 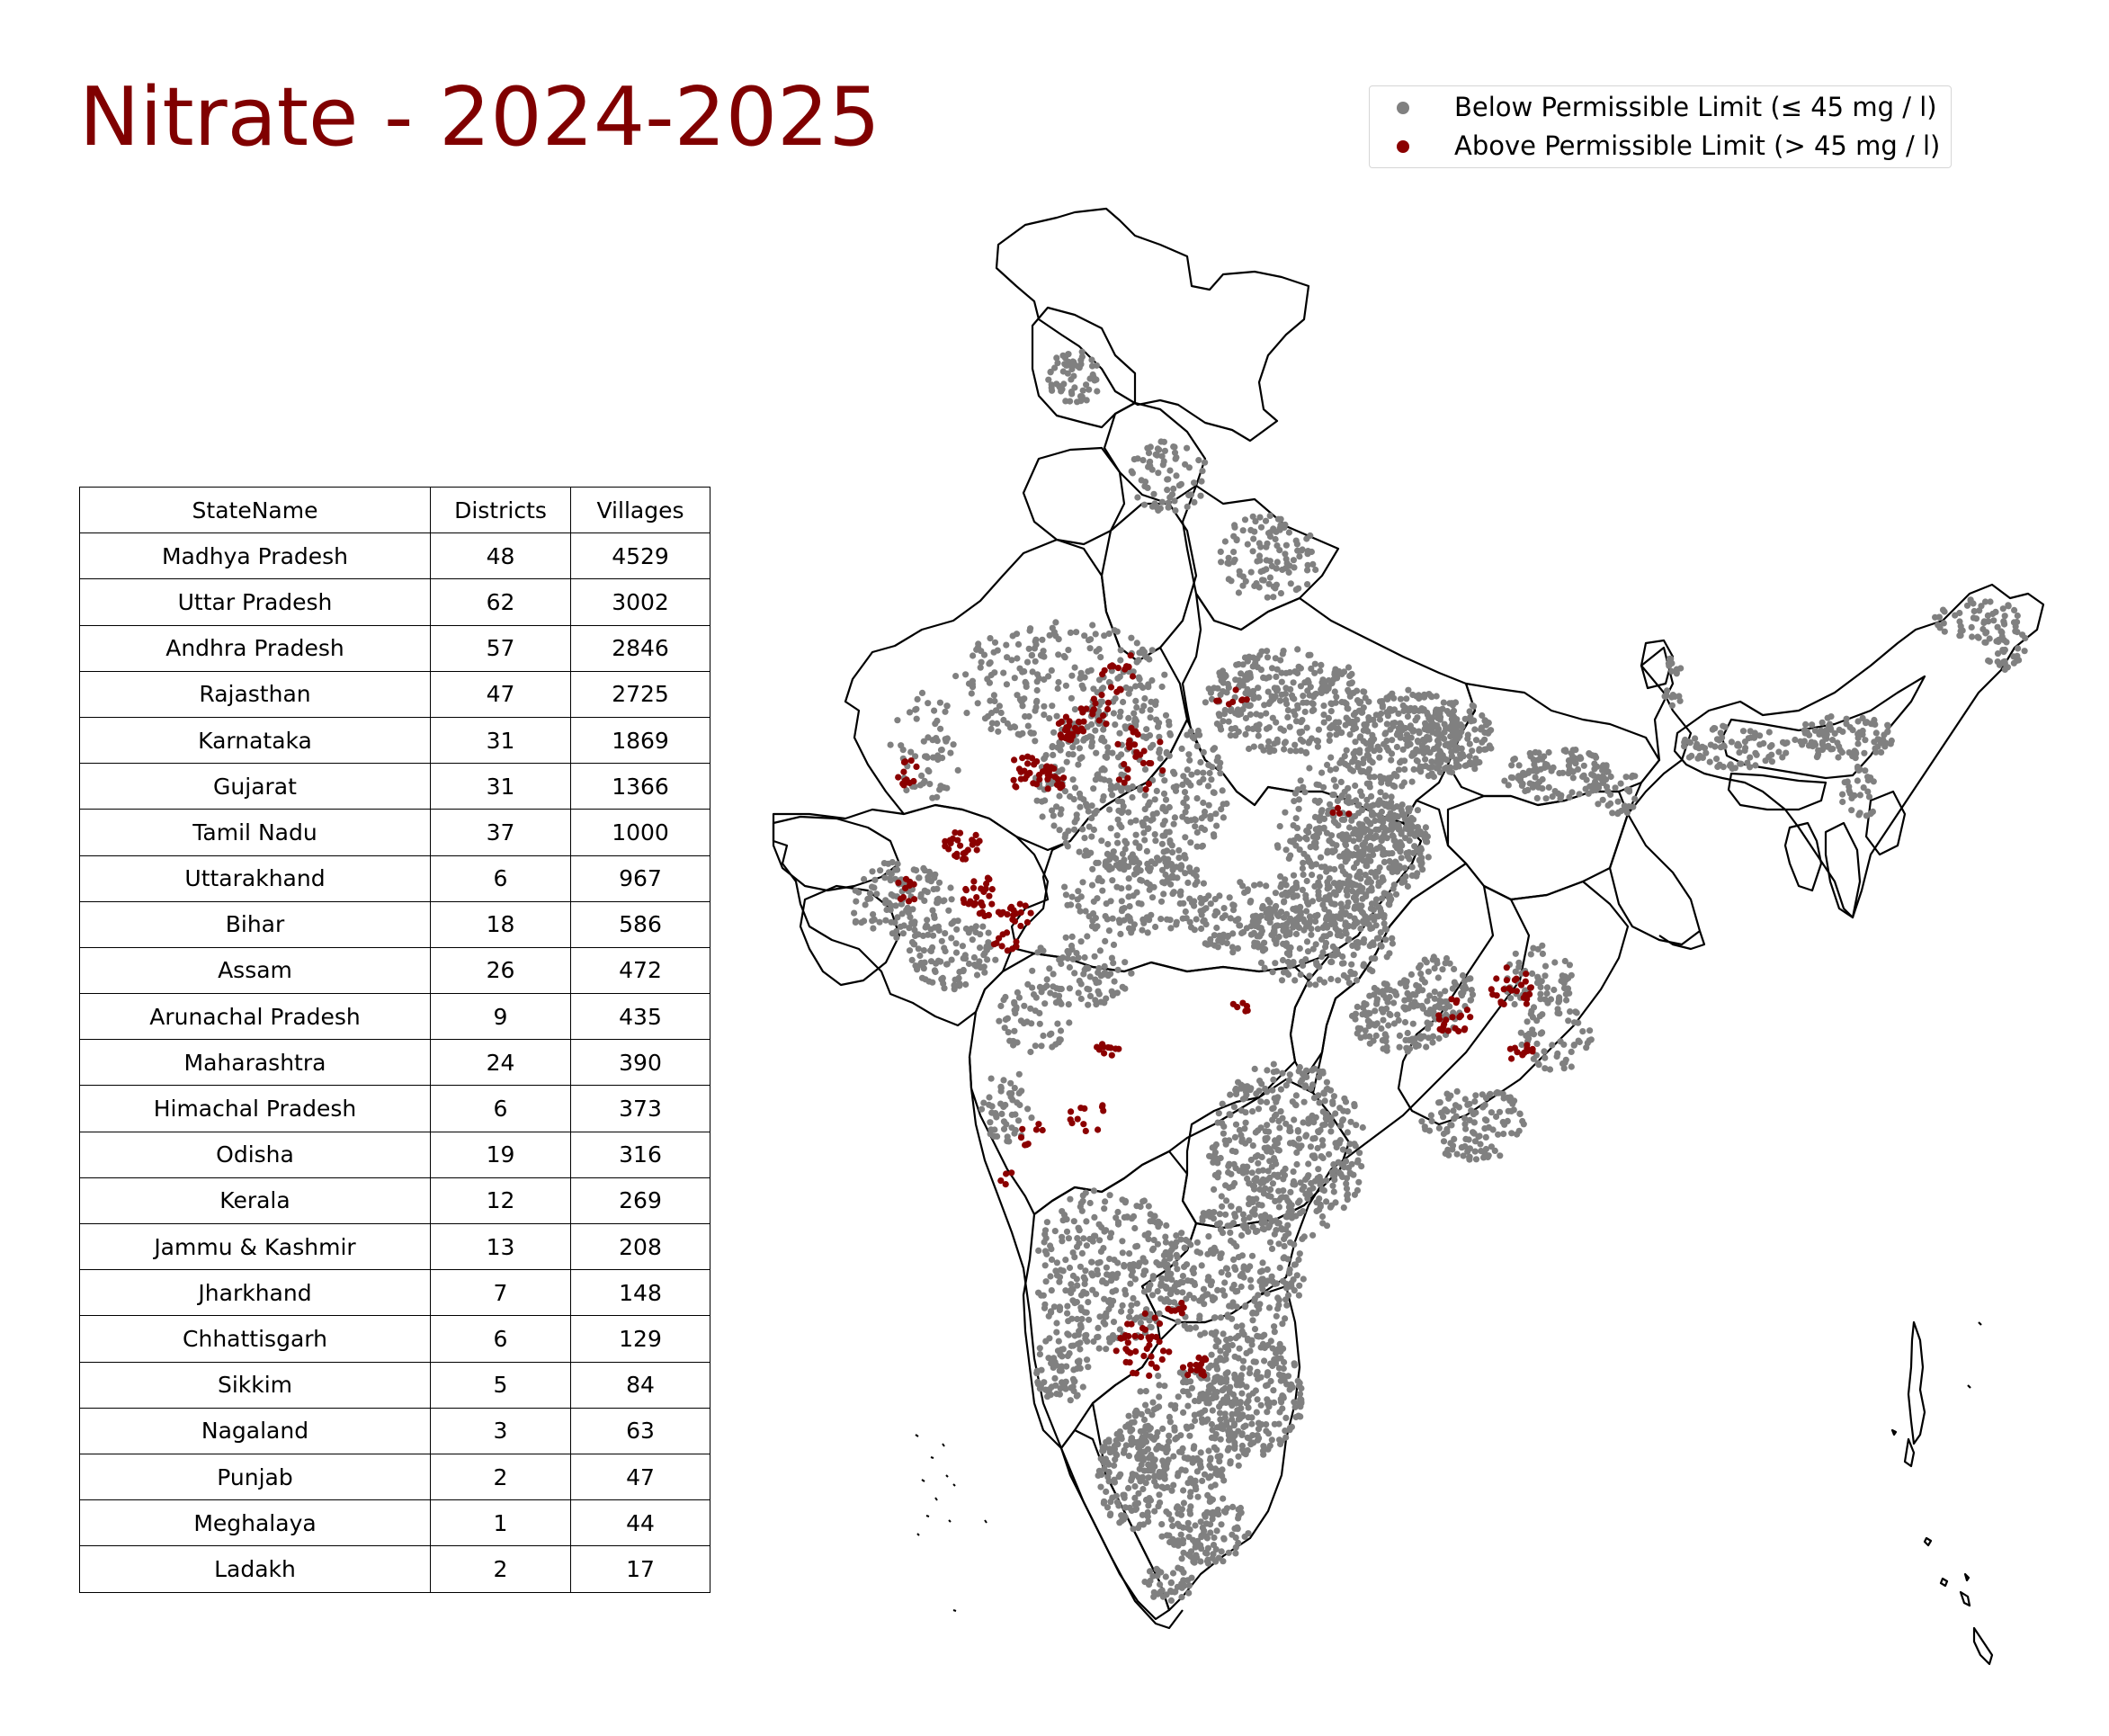 I want to click on boundary-north, so click(x=1152, y=325).